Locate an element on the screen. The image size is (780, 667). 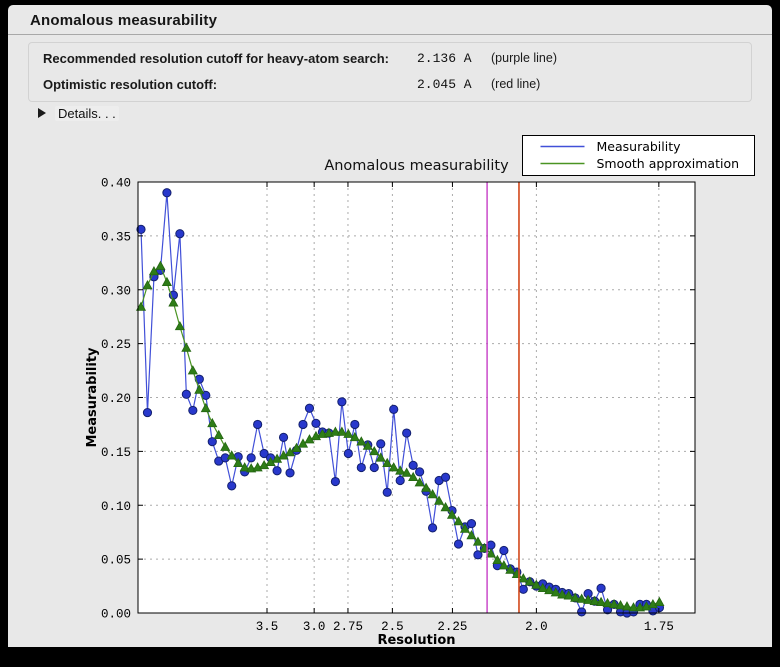
optimistic-cutoff-note: (red line) is located at coordinates (516, 84).